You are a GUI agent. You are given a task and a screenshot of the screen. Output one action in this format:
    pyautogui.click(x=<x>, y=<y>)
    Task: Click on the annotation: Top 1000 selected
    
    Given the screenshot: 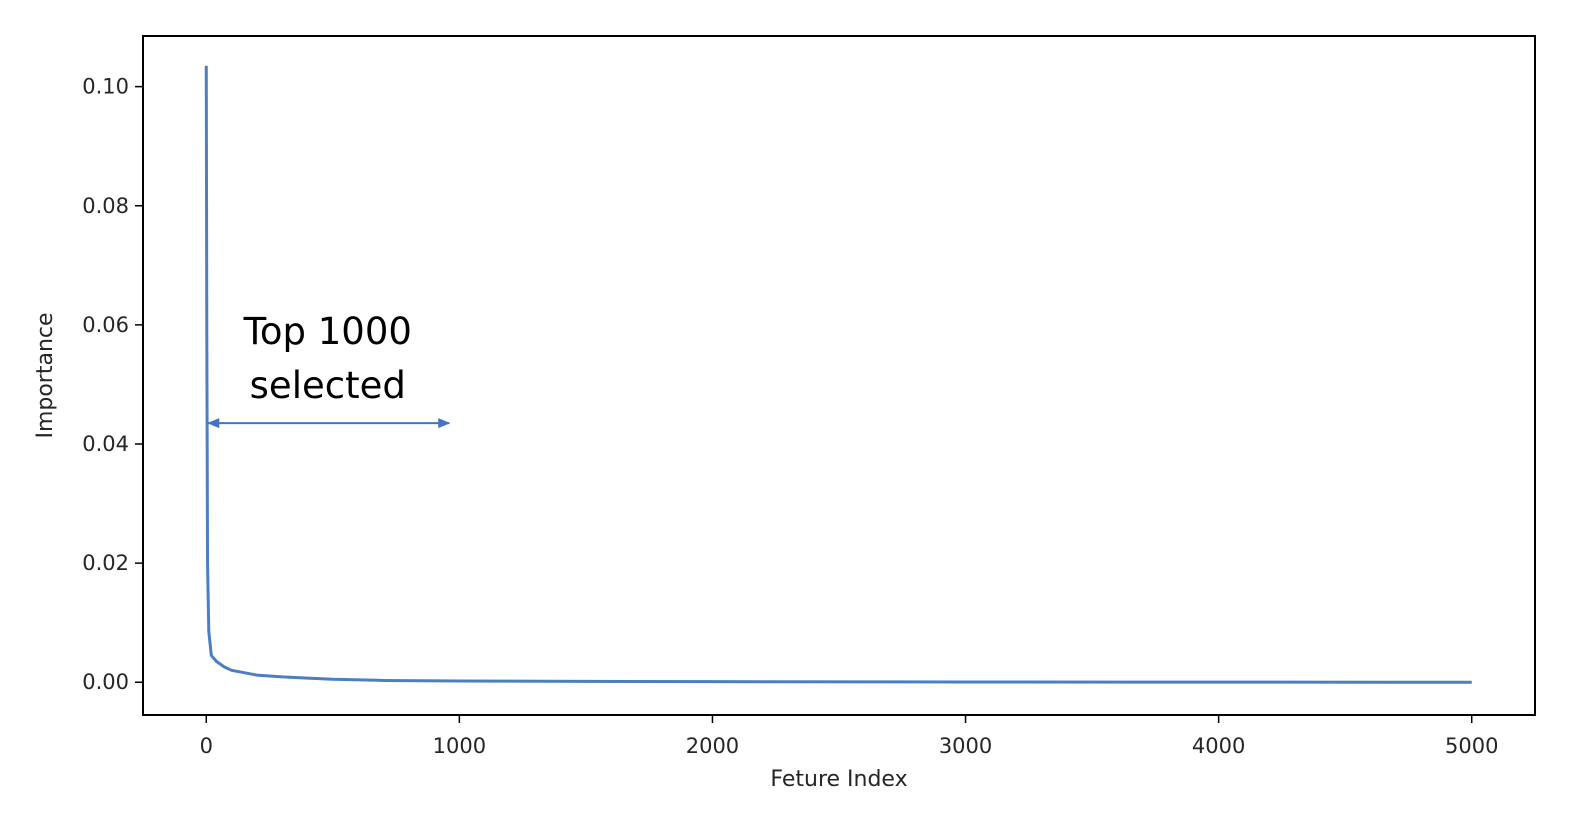 What is the action you would take?
    pyautogui.click(x=329, y=369)
    